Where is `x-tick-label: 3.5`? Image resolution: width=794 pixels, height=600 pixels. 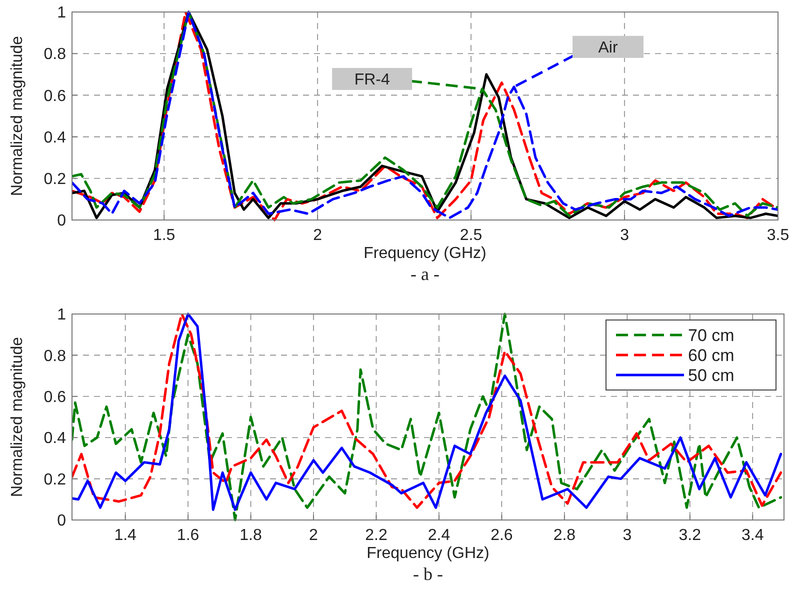
x-tick-label: 3.5 is located at coordinates (778, 235).